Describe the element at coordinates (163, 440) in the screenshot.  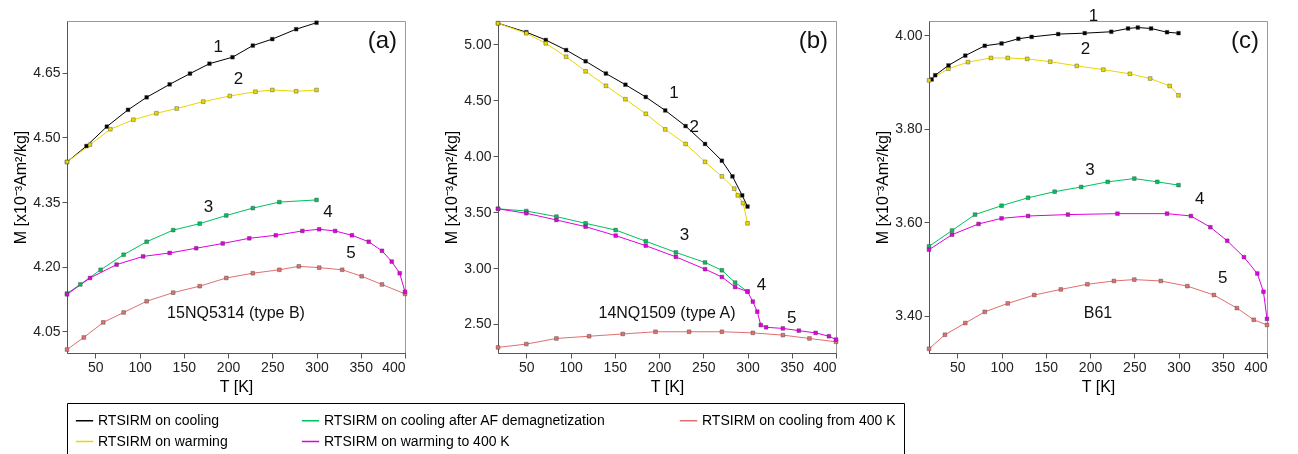
I see `legend-label: RTSIRM on warming` at that location.